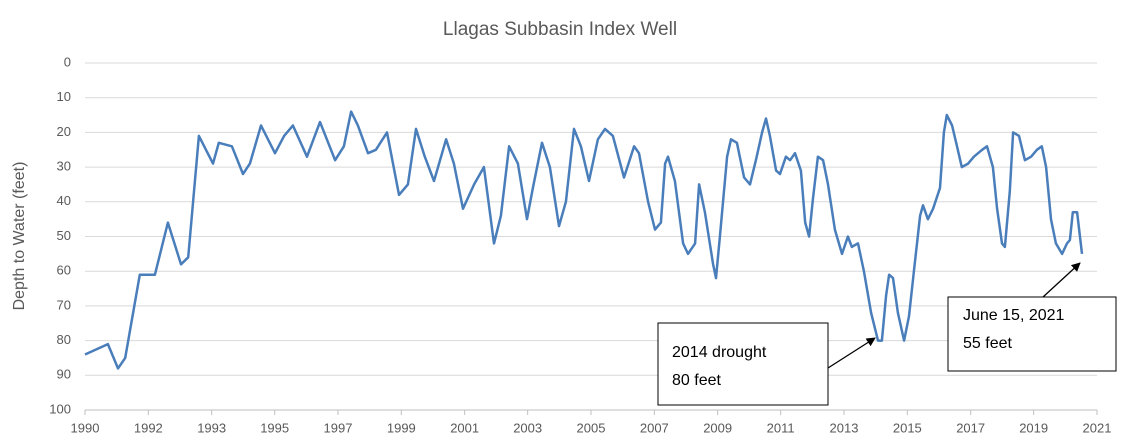  I want to click on x-tick-label: 2019, so click(1033, 427).